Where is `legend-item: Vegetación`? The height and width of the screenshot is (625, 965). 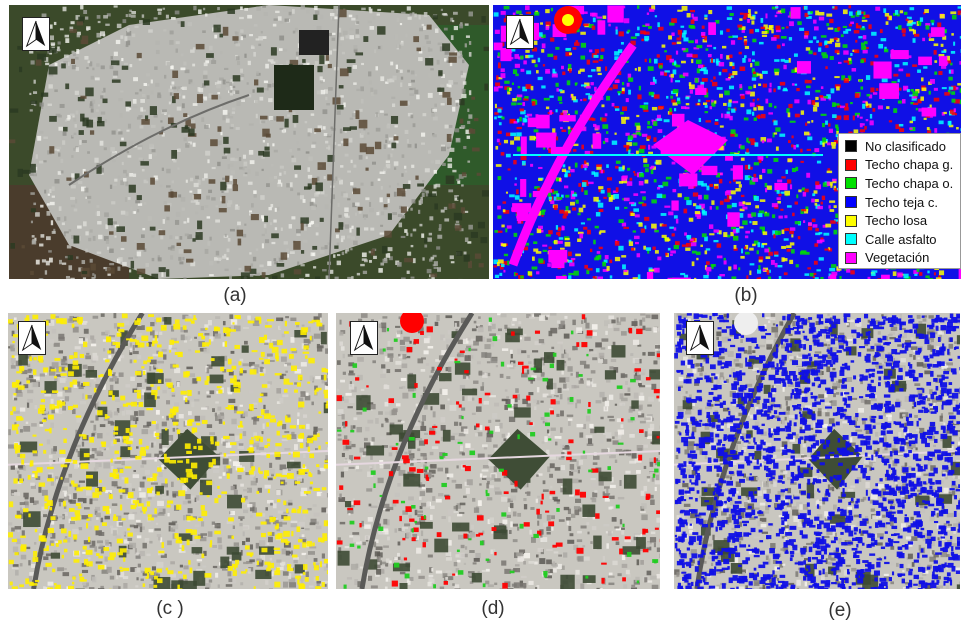 legend-item: Vegetación is located at coordinates (902, 258).